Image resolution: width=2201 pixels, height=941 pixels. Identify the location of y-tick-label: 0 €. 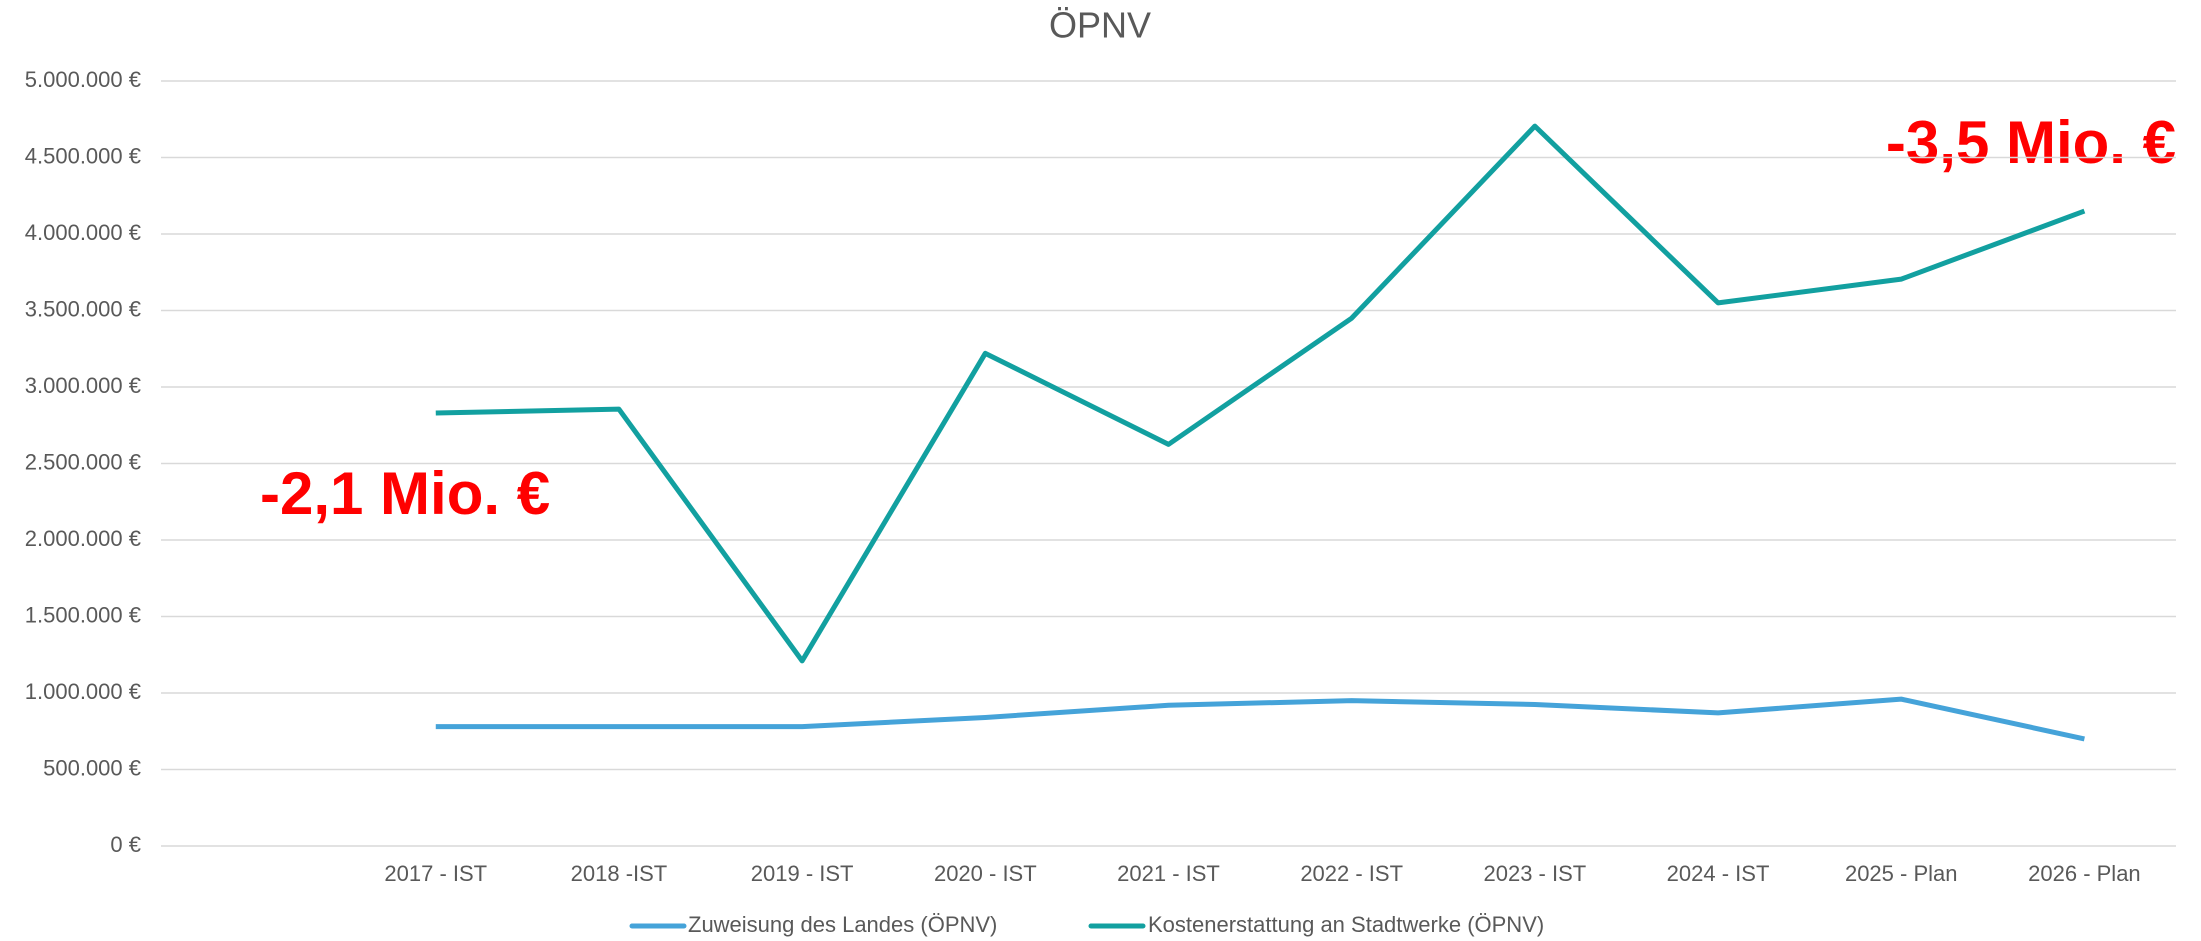
(125, 844).